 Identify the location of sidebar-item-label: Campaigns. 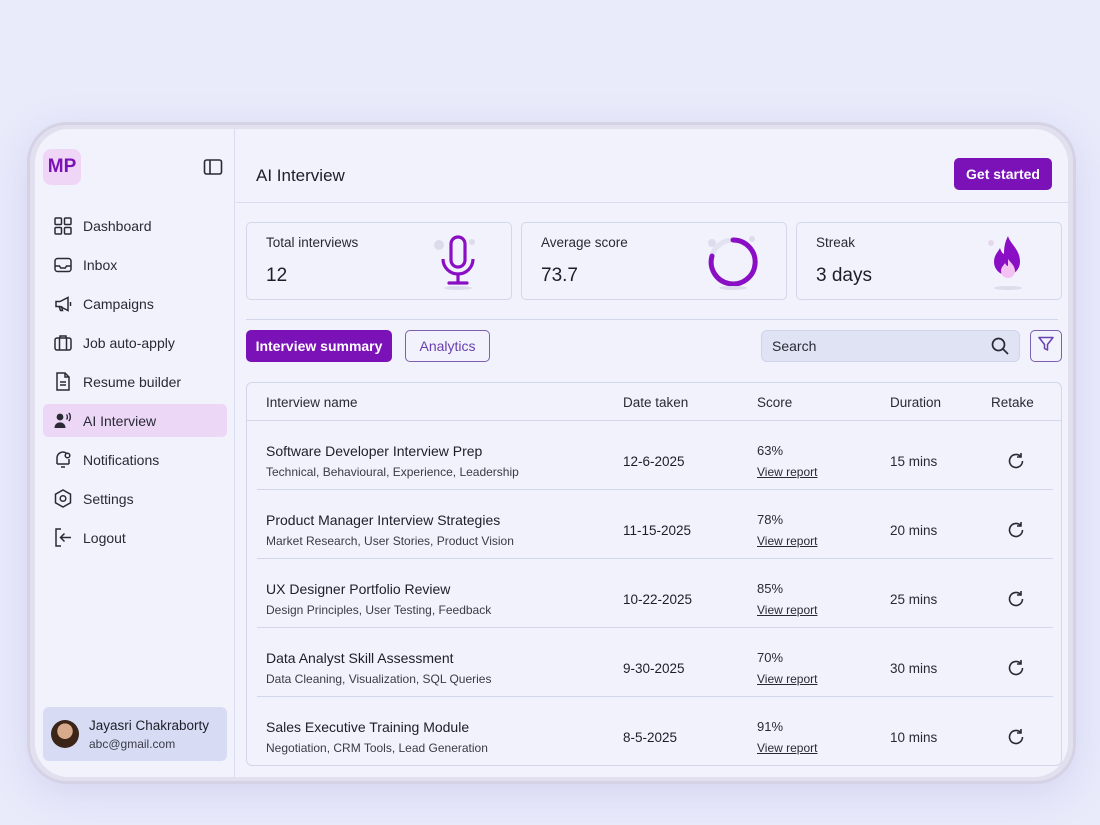
(118, 303).